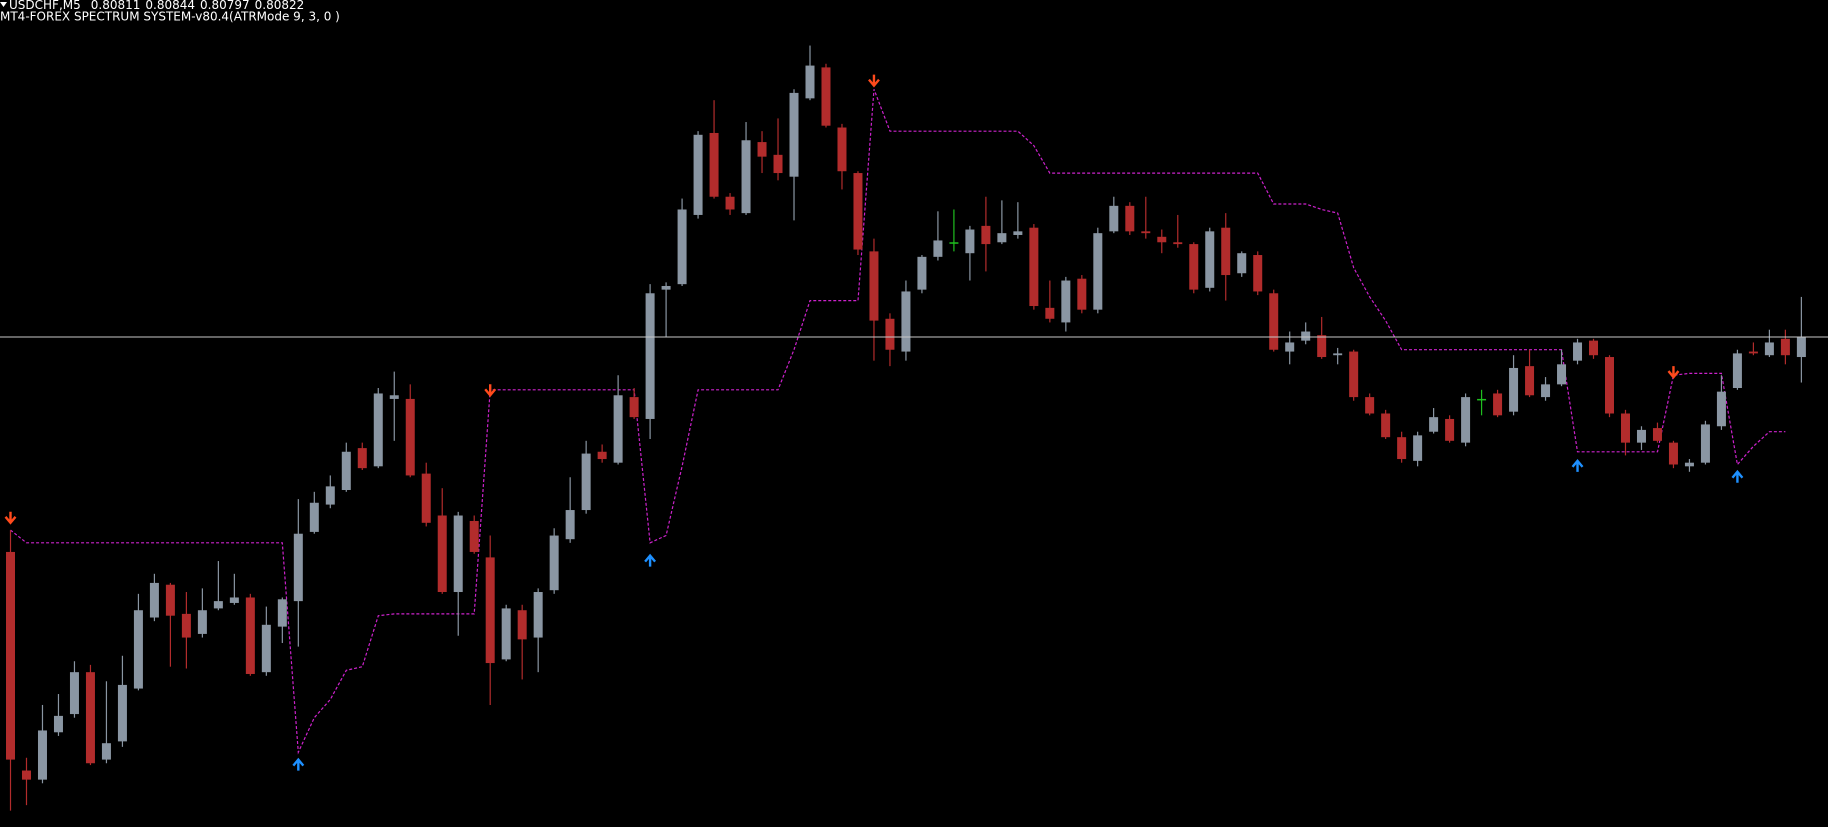 This screenshot has height=827, width=1828. I want to click on last-high: 0.80844, so click(170, 6).